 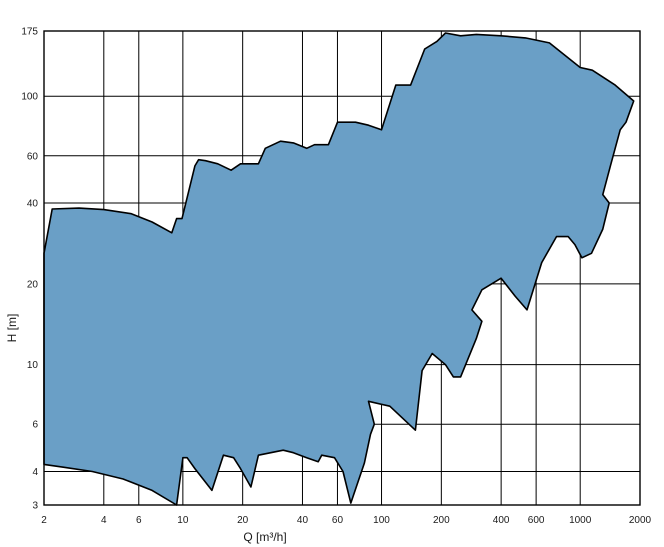 I want to click on x-tick-label: 1000, so click(x=580, y=520).